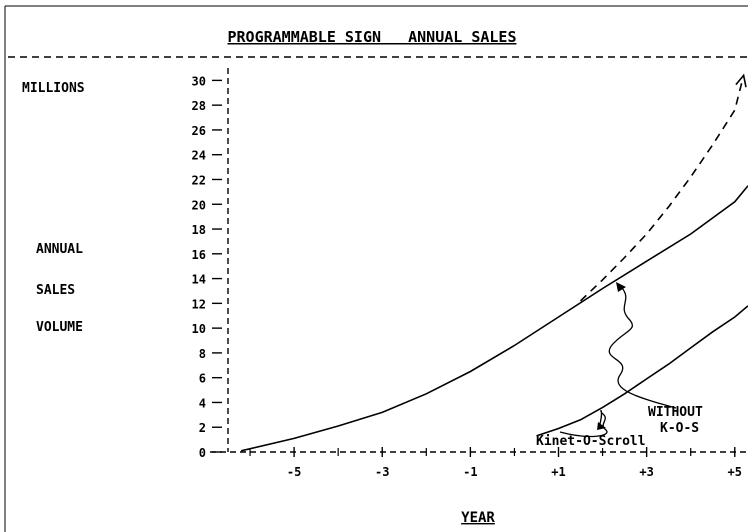 Image resolution: width=748 pixels, height=532 pixels. What do you see at coordinates (59, 327) in the screenshot?
I see `ylabel-line: VOLUME` at bounding box center [59, 327].